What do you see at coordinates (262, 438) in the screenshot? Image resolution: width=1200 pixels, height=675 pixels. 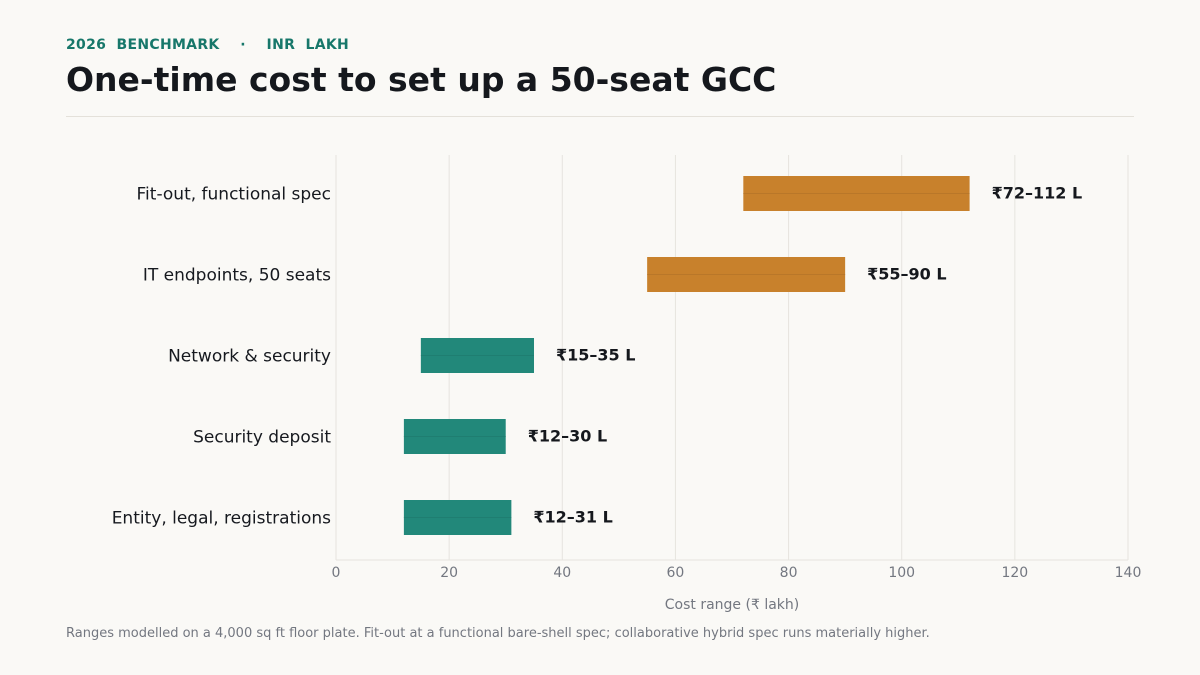 I see `category-label: Security deposit` at bounding box center [262, 438].